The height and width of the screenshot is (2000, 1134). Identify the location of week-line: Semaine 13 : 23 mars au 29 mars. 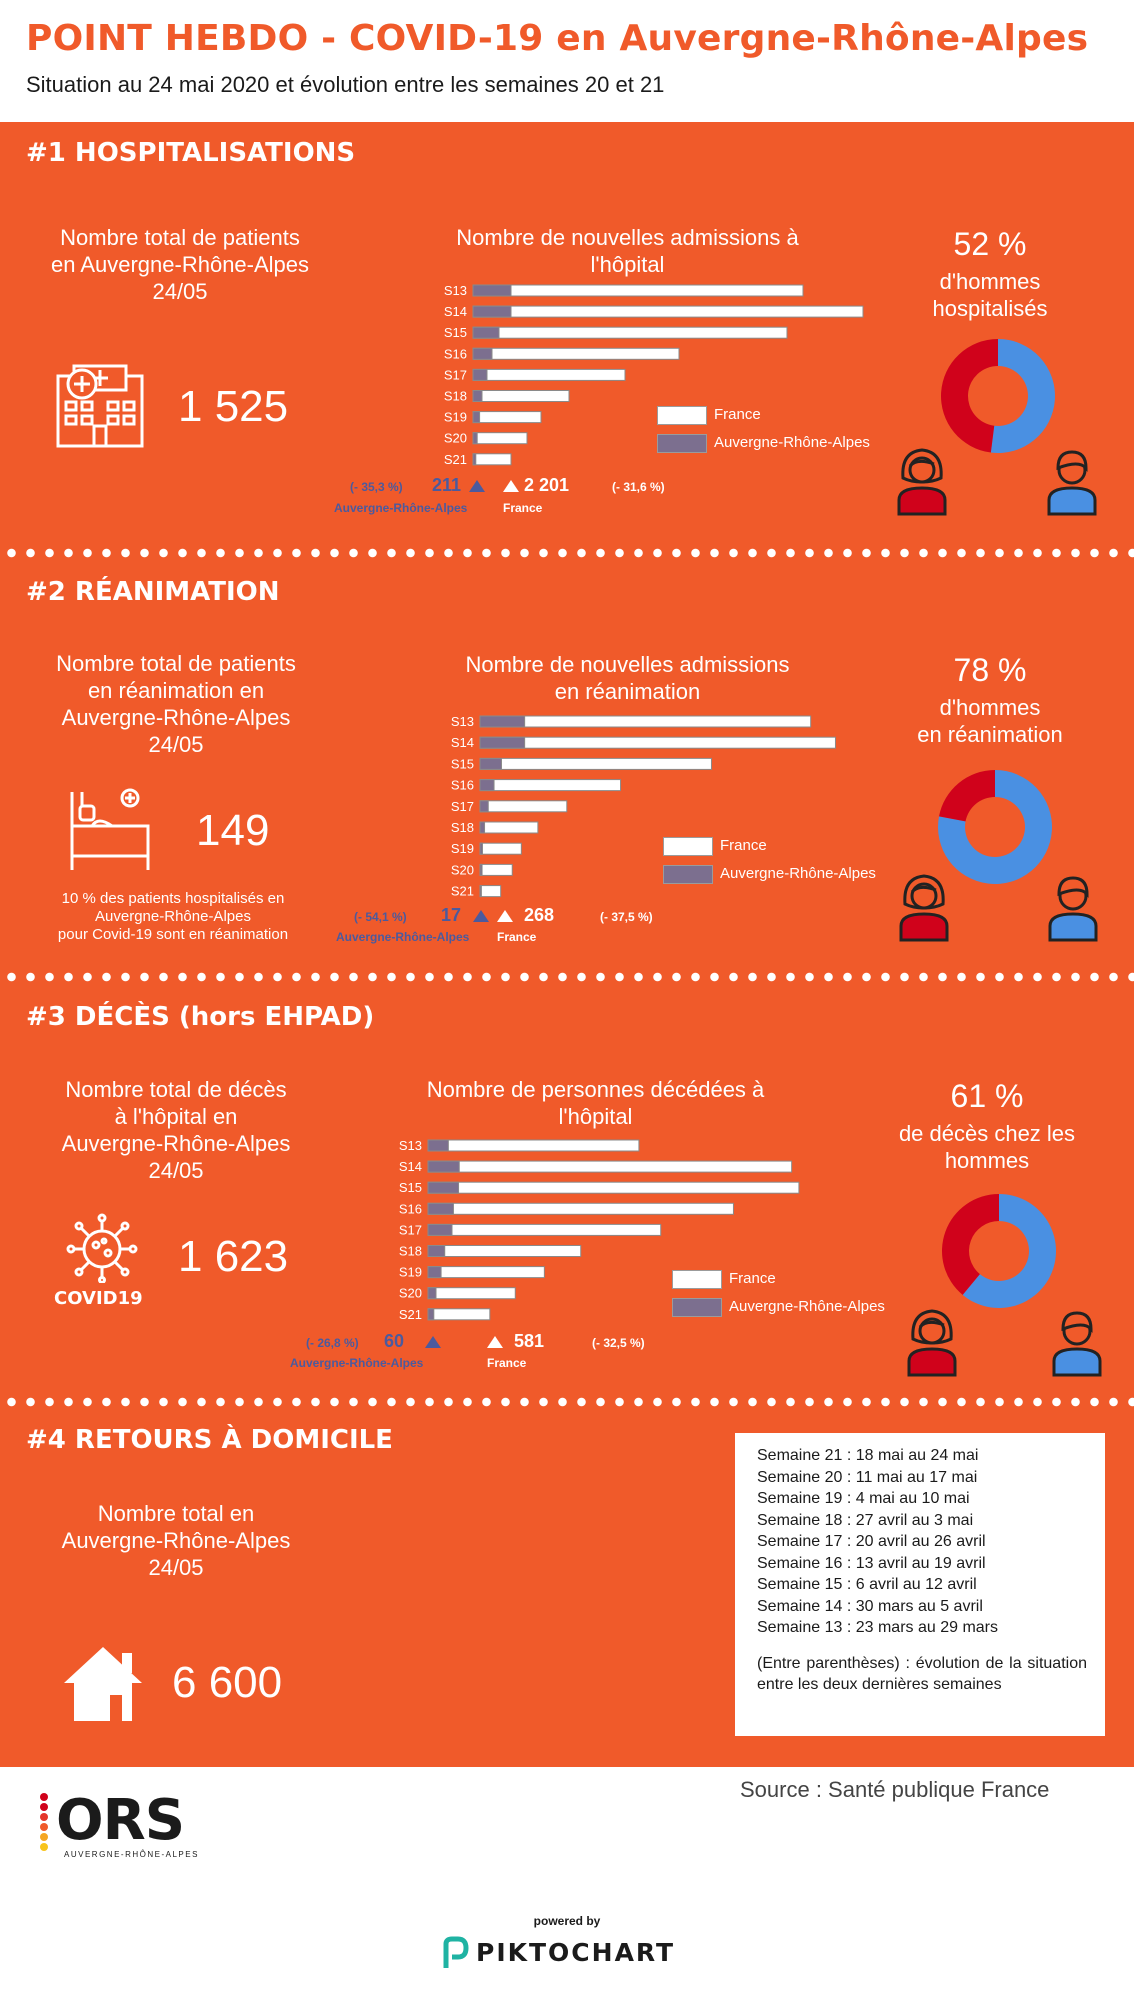
(878, 1627).